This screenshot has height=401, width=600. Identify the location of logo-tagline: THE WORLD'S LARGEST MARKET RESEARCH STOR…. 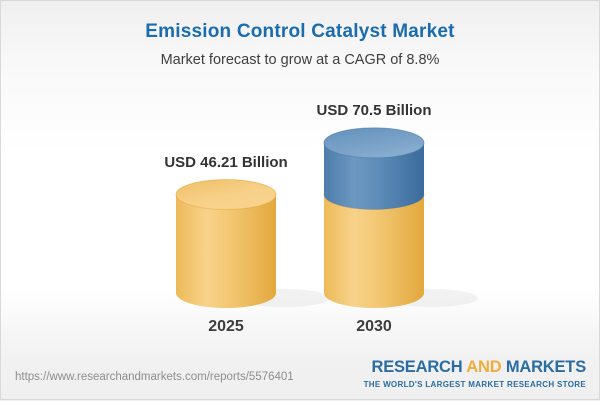
(474, 384).